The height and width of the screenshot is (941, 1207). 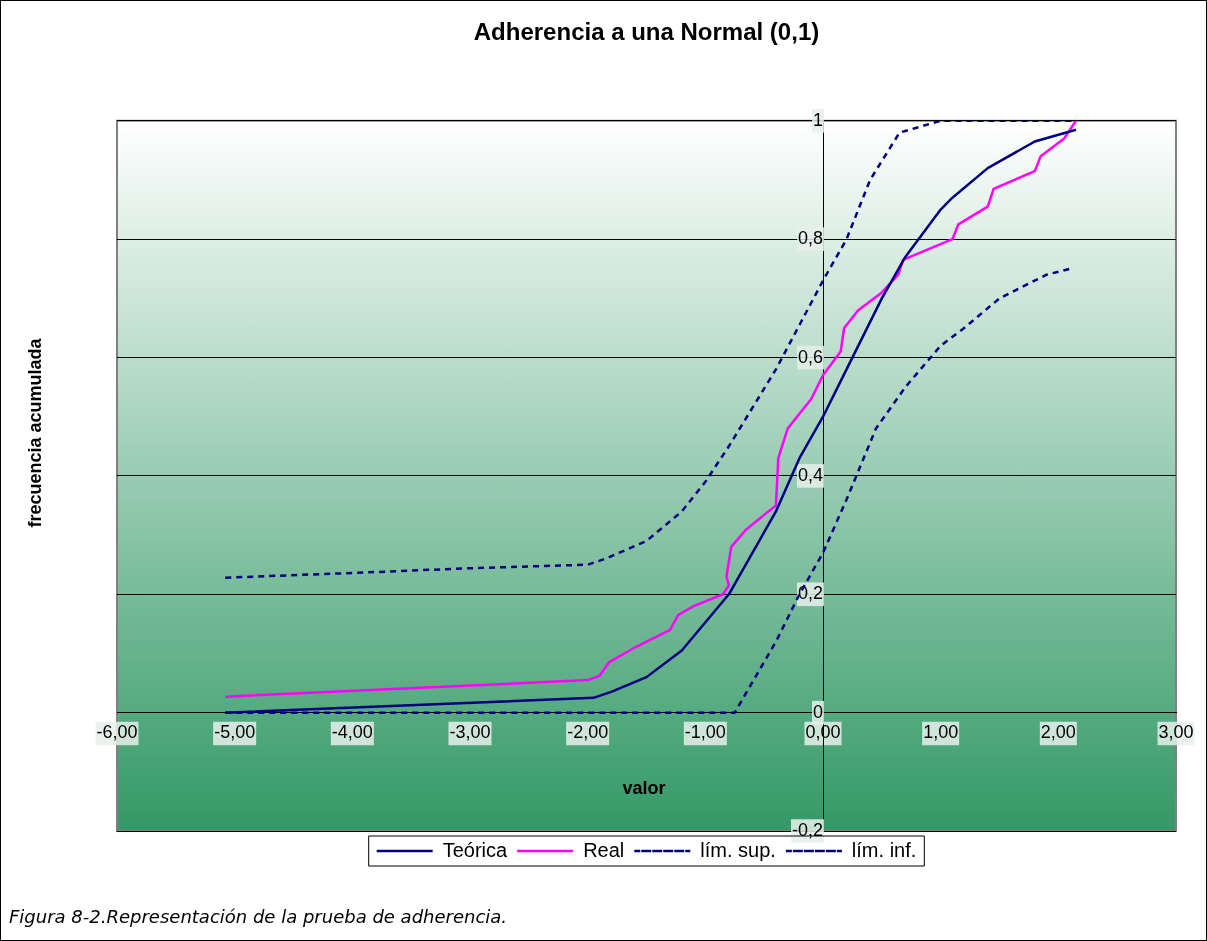 I want to click on legend-label: Teórica, so click(x=475, y=849).